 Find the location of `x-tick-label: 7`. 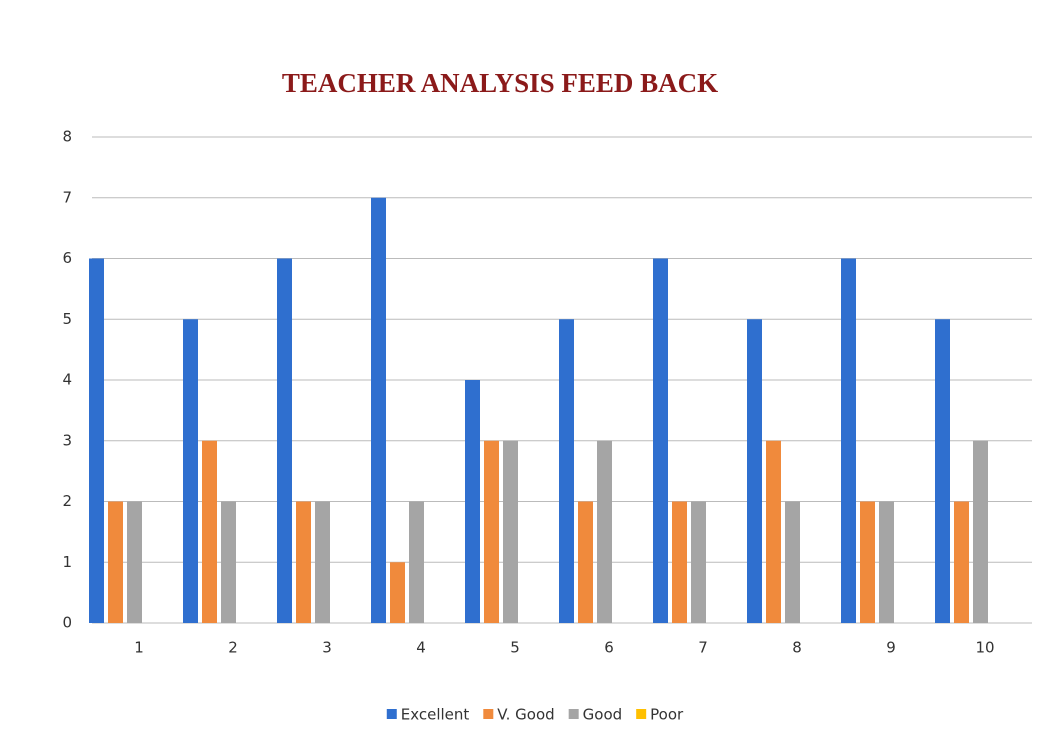

x-tick-label: 7 is located at coordinates (703, 648).